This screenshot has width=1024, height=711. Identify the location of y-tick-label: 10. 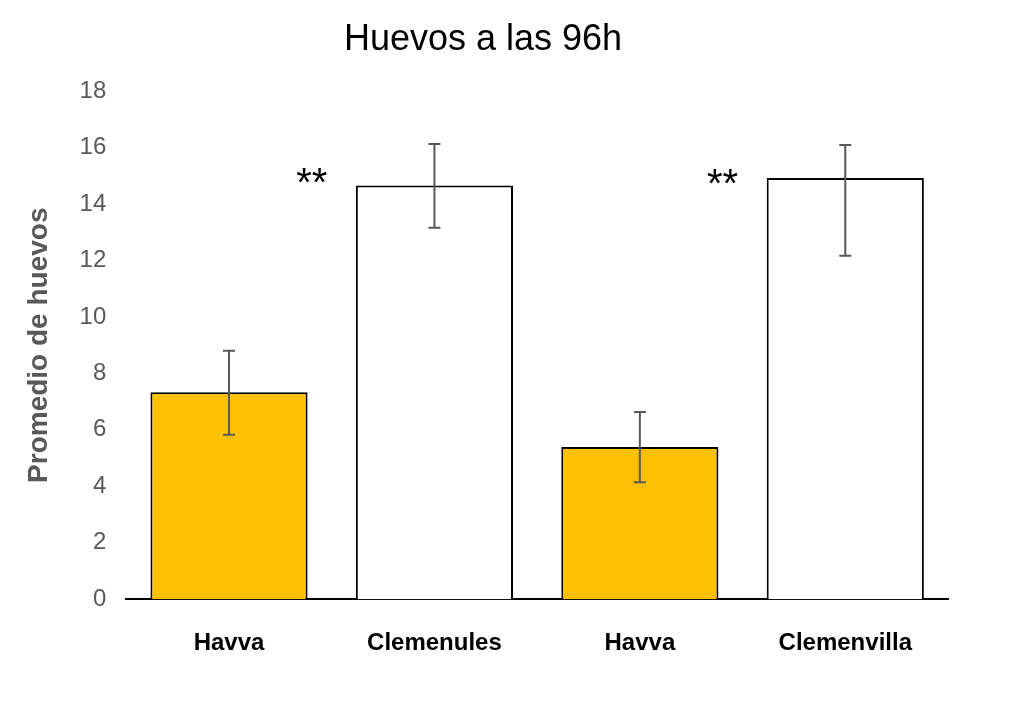
(93, 315).